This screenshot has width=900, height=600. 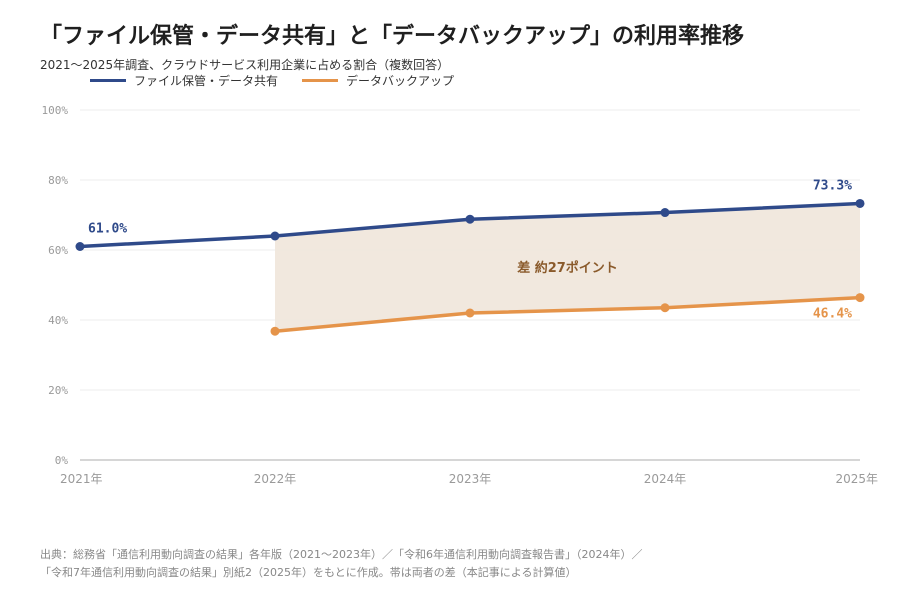 What do you see at coordinates (206, 81) in the screenshot?
I see `legend-label-file-sharing: ファイル保管・データ共有` at bounding box center [206, 81].